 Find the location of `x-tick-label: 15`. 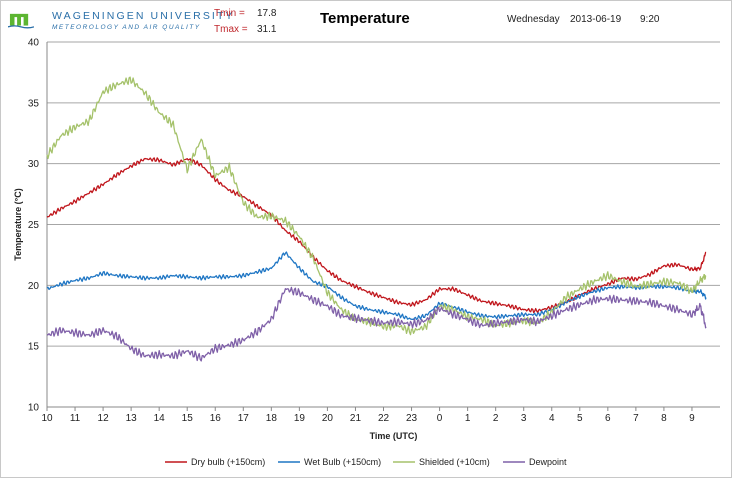

x-tick-label: 15 is located at coordinates (188, 418).